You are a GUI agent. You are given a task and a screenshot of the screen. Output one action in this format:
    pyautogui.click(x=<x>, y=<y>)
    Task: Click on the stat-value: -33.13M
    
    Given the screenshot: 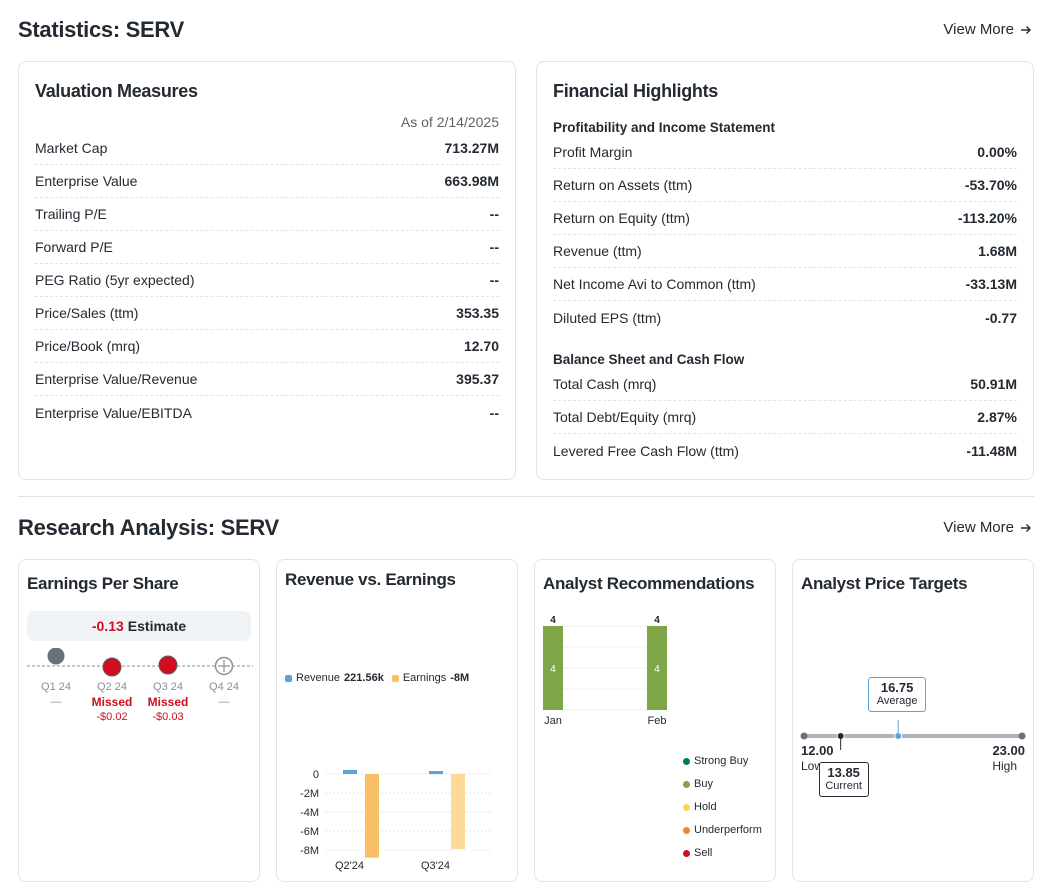 What is the action you would take?
    pyautogui.click(x=991, y=284)
    